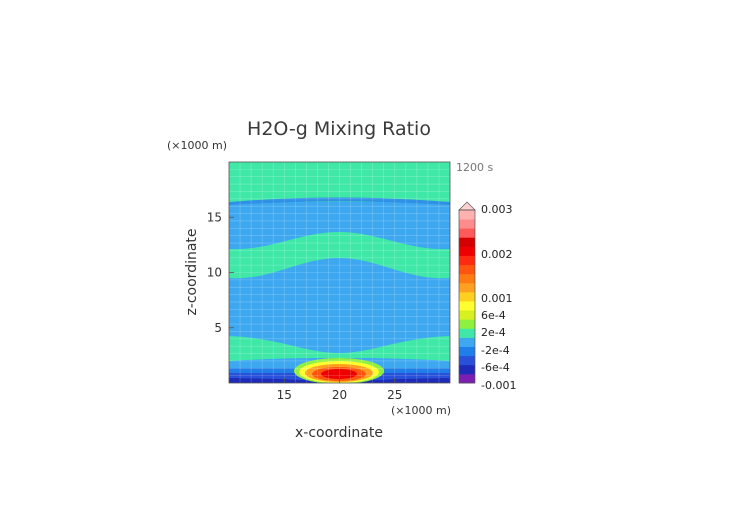 The image size is (752, 532). Describe the element at coordinates (305, 306) in the screenshot. I see `axis-ticks: 15 20 25 5 10 15` at that location.